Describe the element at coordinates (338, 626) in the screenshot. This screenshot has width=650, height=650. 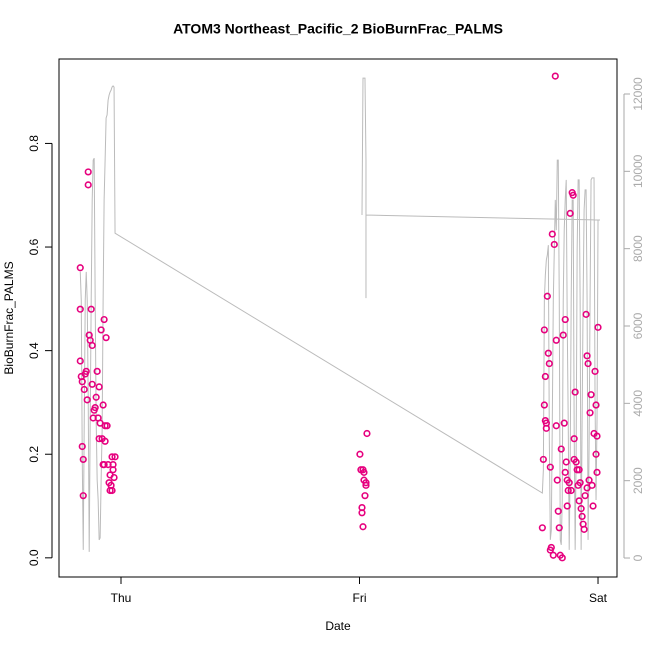
I see `x-axis-label: Date` at that location.